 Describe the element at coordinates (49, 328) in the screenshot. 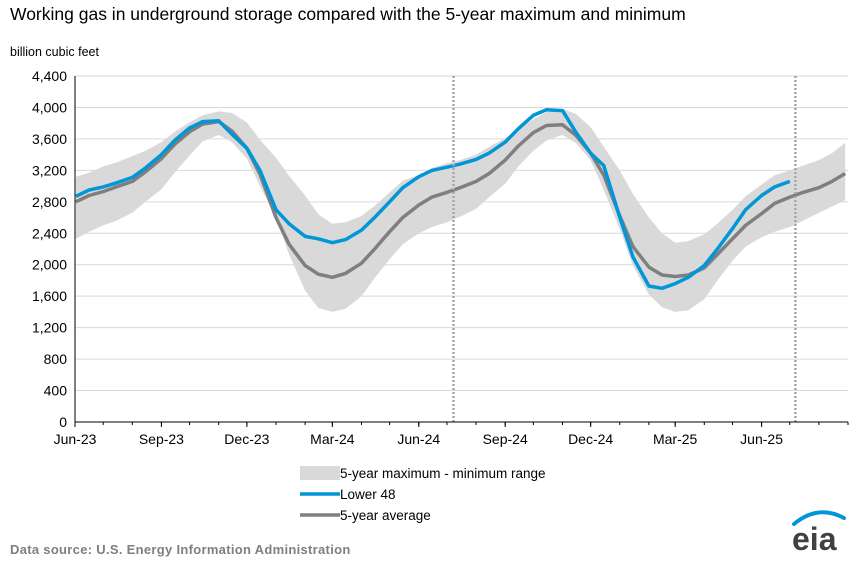

I see `y-tick-label: 1,200` at that location.